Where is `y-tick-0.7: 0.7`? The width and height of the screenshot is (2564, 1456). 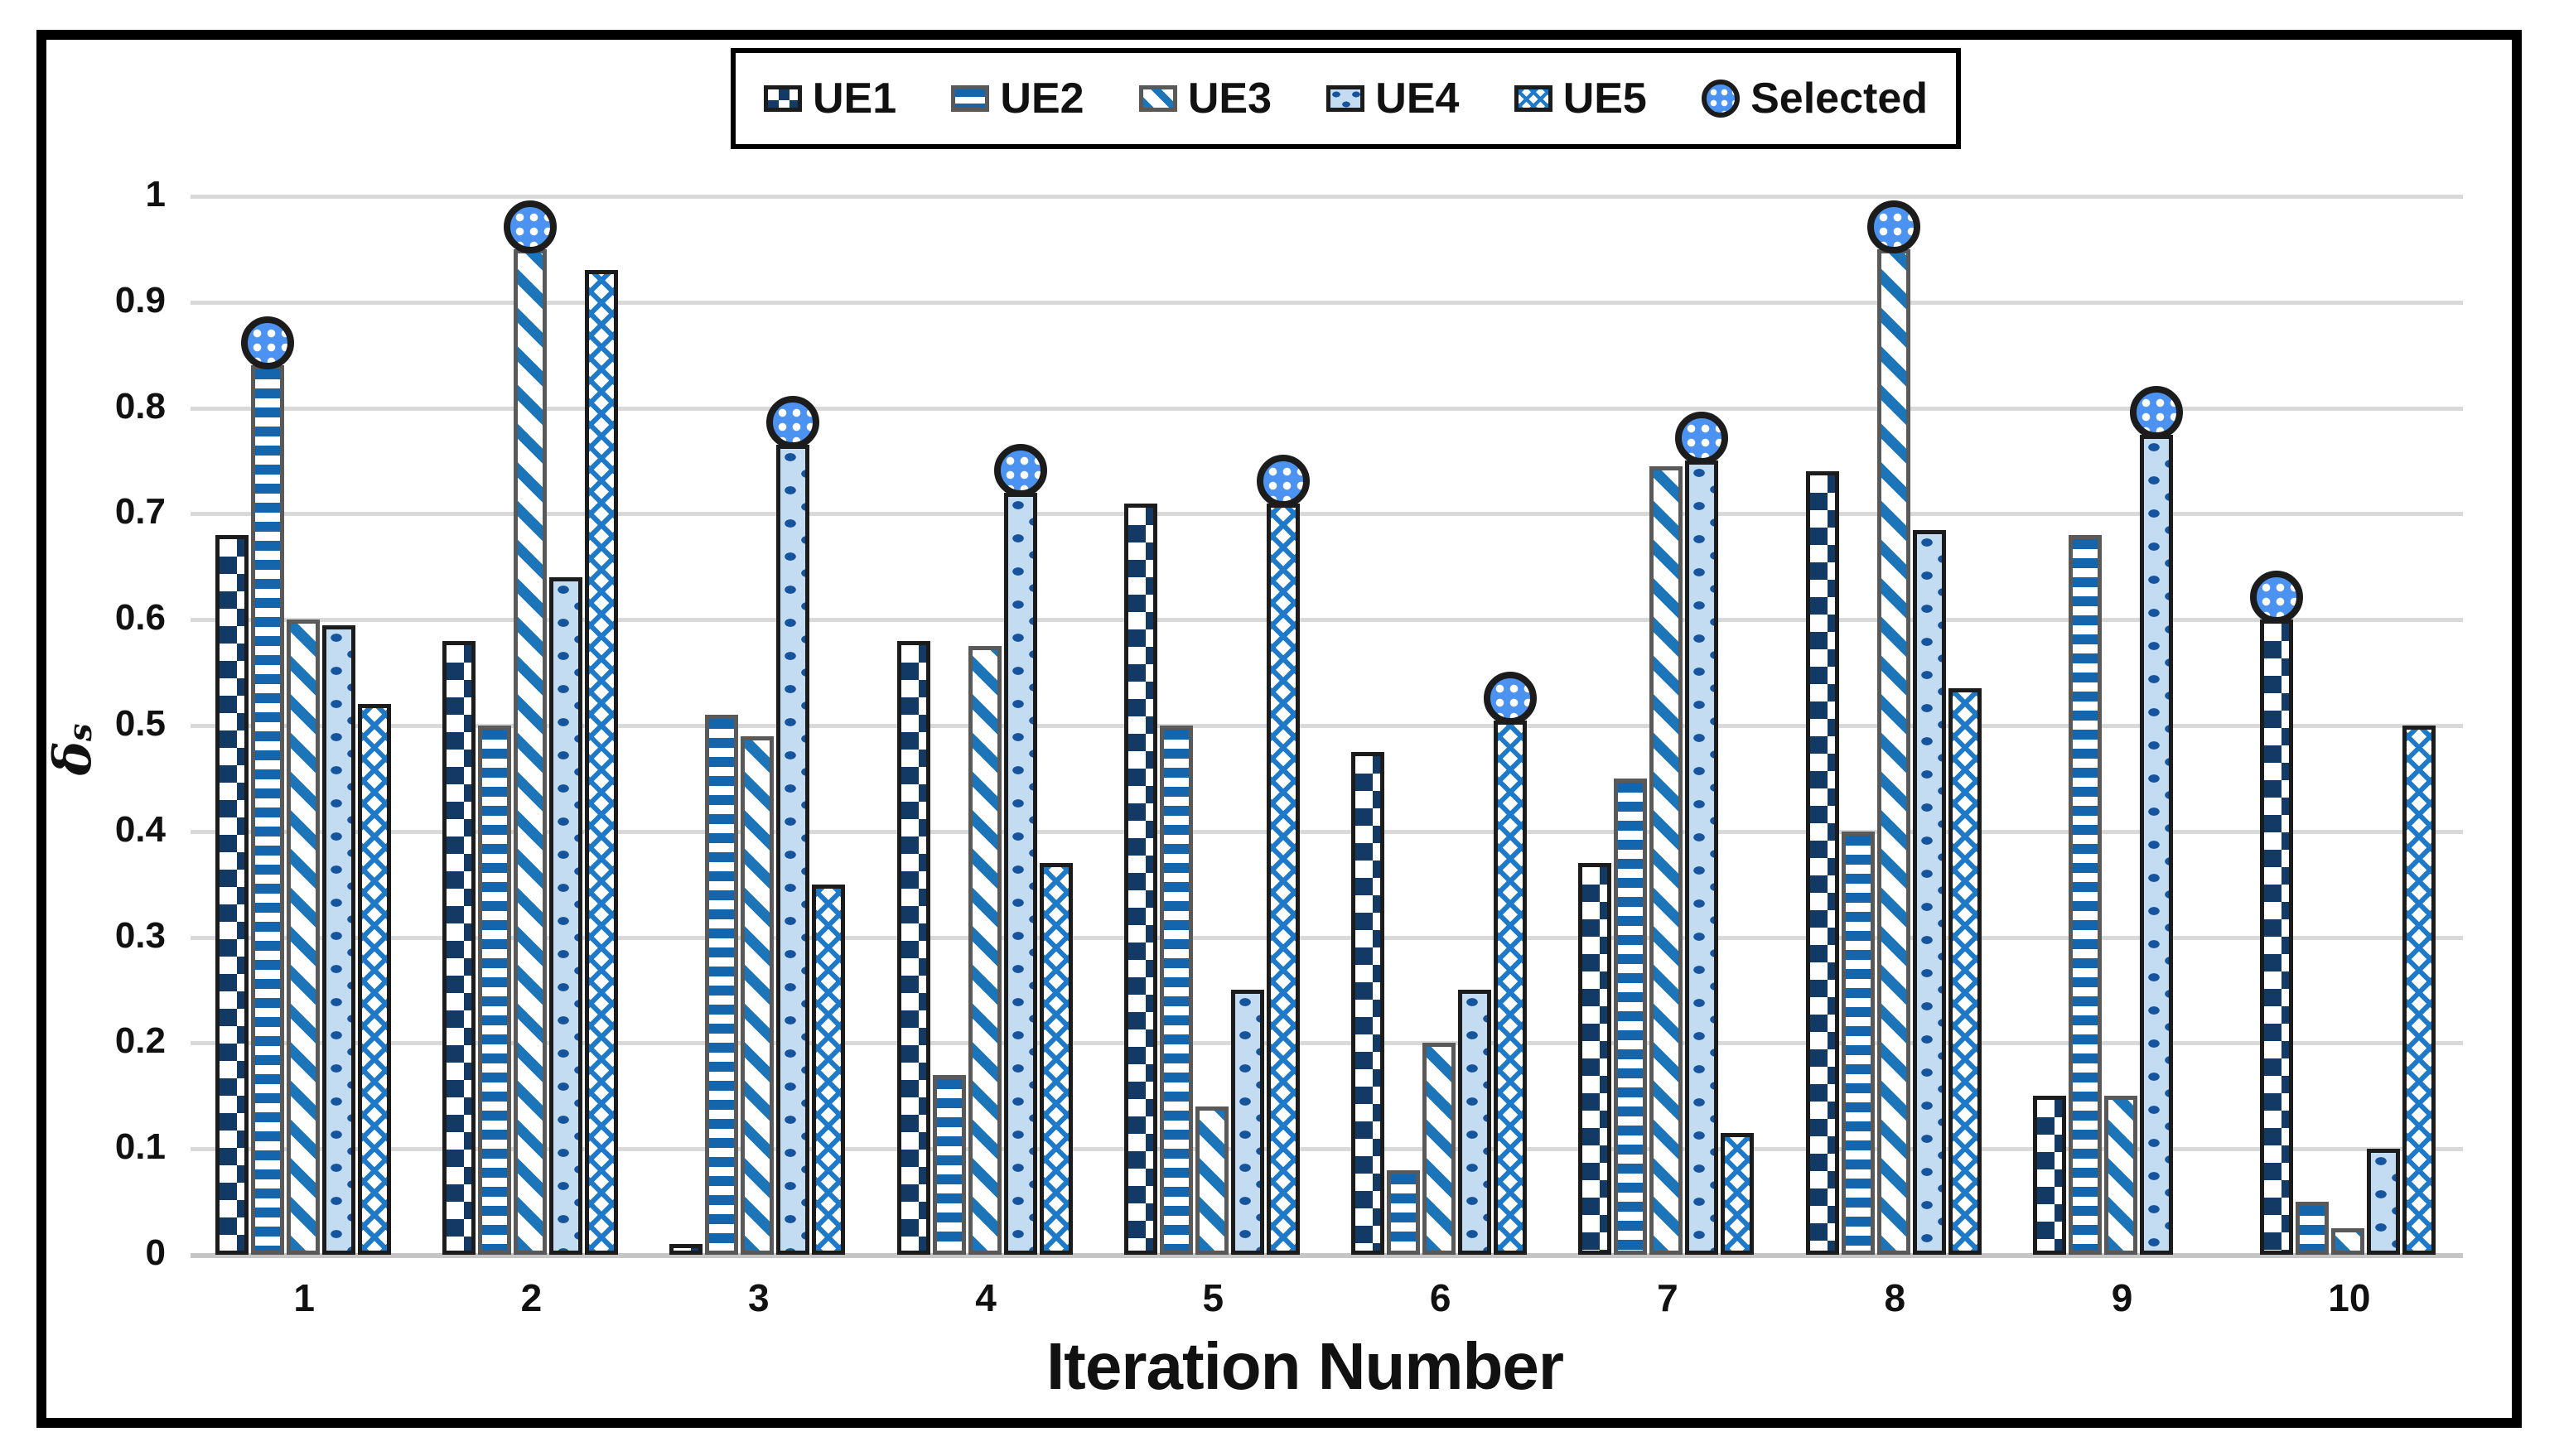 y-tick-0.7: 0.7 is located at coordinates (140, 512).